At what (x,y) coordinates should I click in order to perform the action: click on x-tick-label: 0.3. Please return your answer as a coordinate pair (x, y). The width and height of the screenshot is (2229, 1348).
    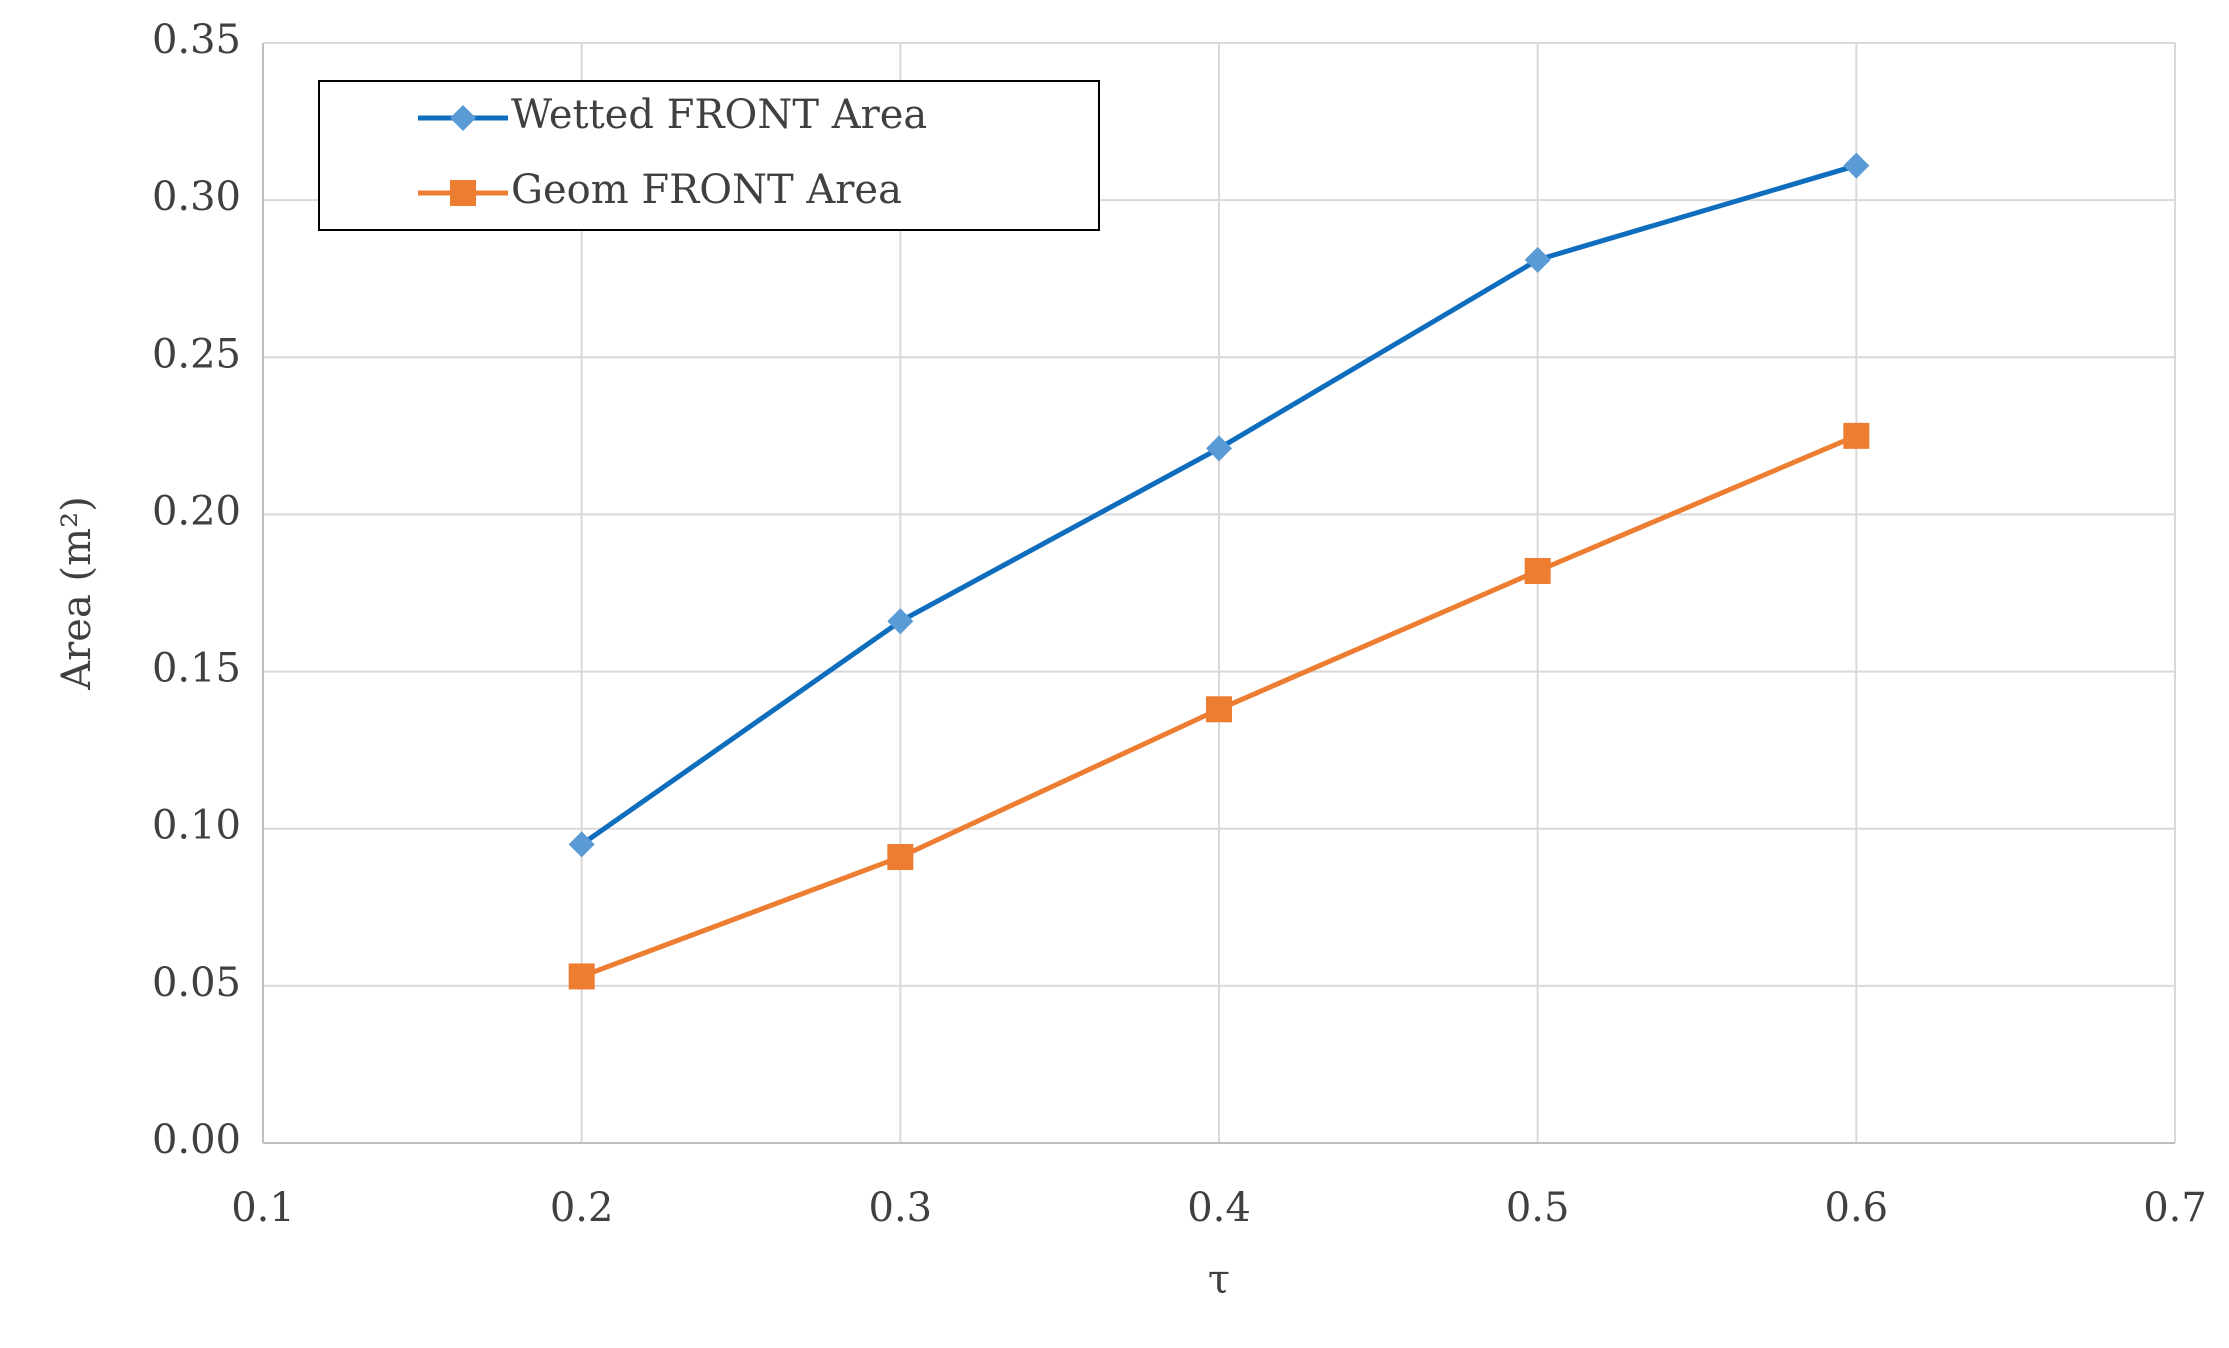
    Looking at the image, I should click on (901, 1208).